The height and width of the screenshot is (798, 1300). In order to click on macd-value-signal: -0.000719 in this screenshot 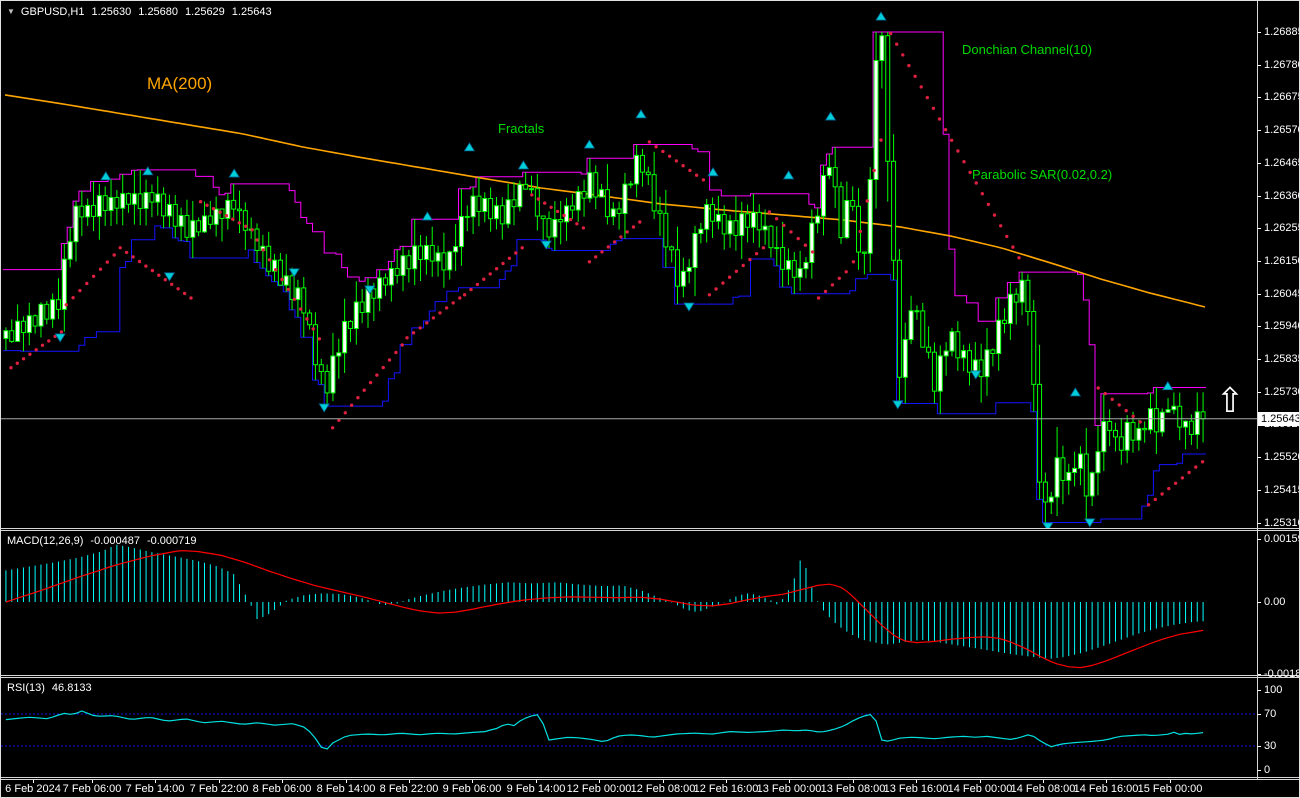, I will do `click(171, 541)`.